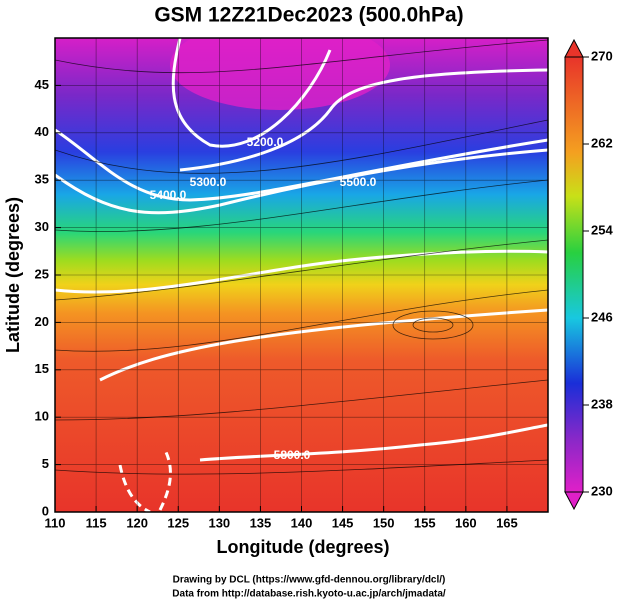 The image size is (619, 610). Describe the element at coordinates (42, 226) in the screenshot. I see `y-tick-label: 30` at that location.